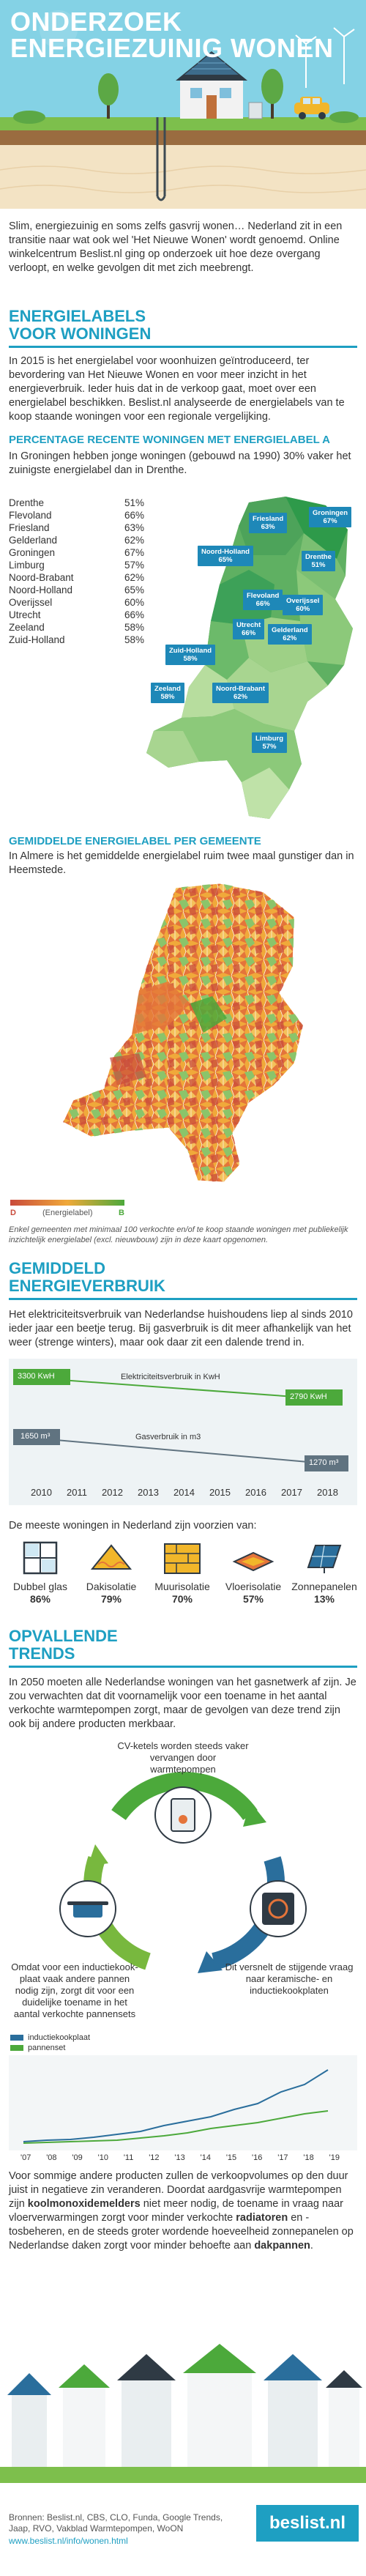 This screenshot has width=366, height=2576. I want to click on province-name: Zeeland, so click(27, 627).